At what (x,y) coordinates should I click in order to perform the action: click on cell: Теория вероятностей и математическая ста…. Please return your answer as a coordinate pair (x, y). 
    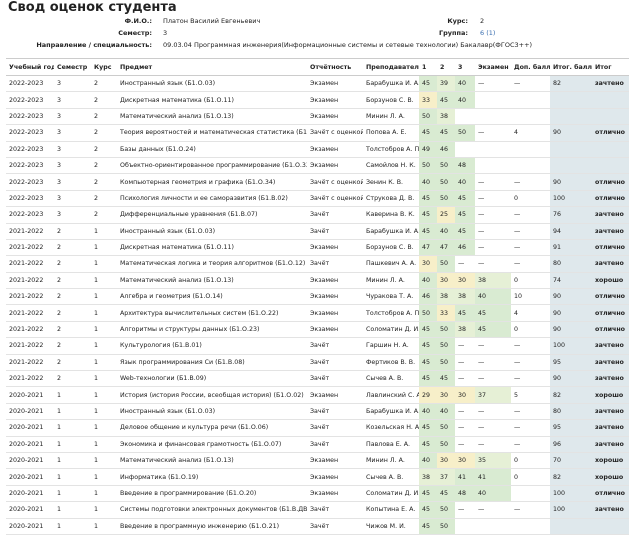
    Looking at the image, I should click on (212, 133).